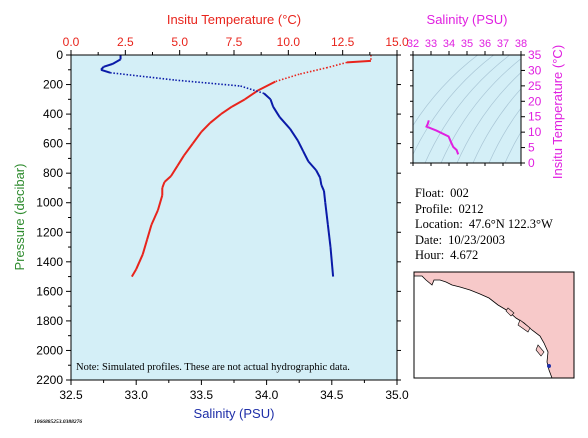  What do you see at coordinates (53, 144) in the screenshot?
I see `pressure-tick-label: 600` at bounding box center [53, 144].